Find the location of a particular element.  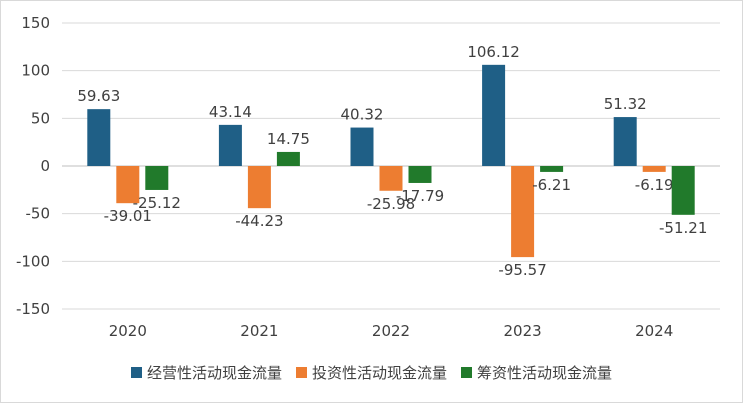

x-tick-label: 2020 is located at coordinates (128, 331).